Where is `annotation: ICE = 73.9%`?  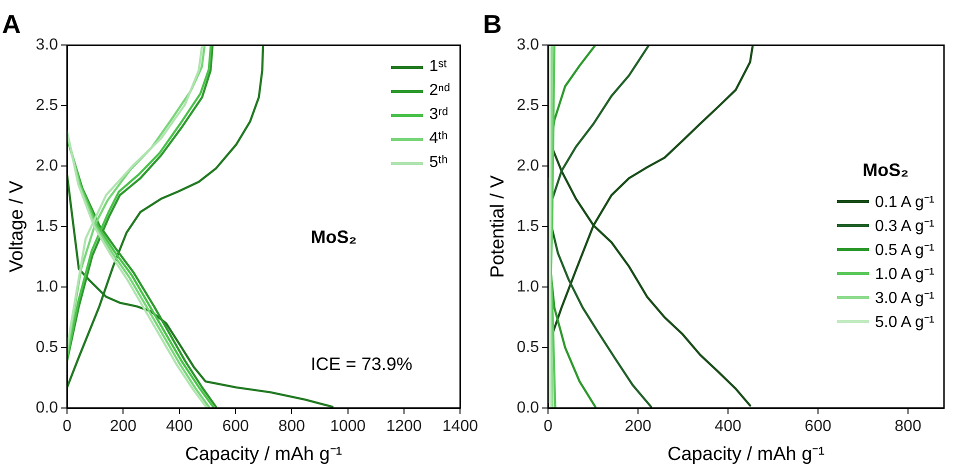 annotation: ICE = 73.9% is located at coordinates (361, 364).